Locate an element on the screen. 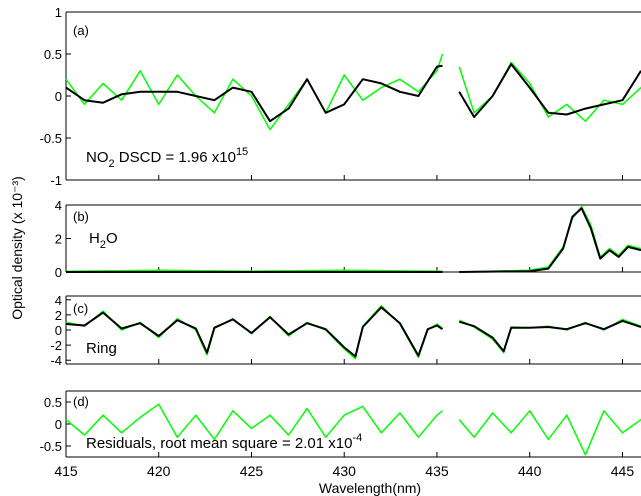 Image resolution: width=641 pixels, height=496 pixels. x-tick-label: 430 is located at coordinates (345, 471).